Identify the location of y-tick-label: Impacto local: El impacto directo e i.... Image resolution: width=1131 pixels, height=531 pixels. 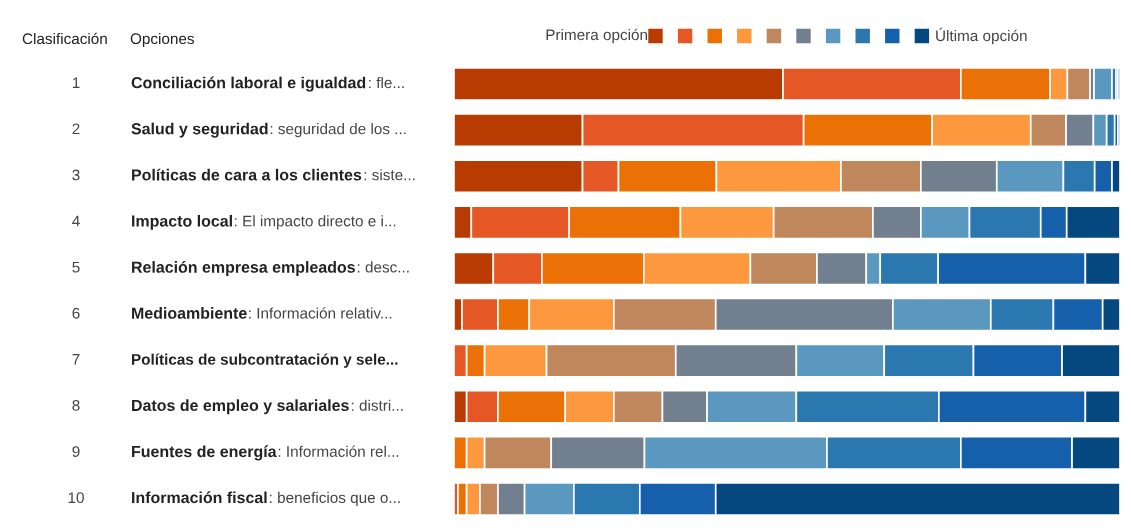
(264, 222).